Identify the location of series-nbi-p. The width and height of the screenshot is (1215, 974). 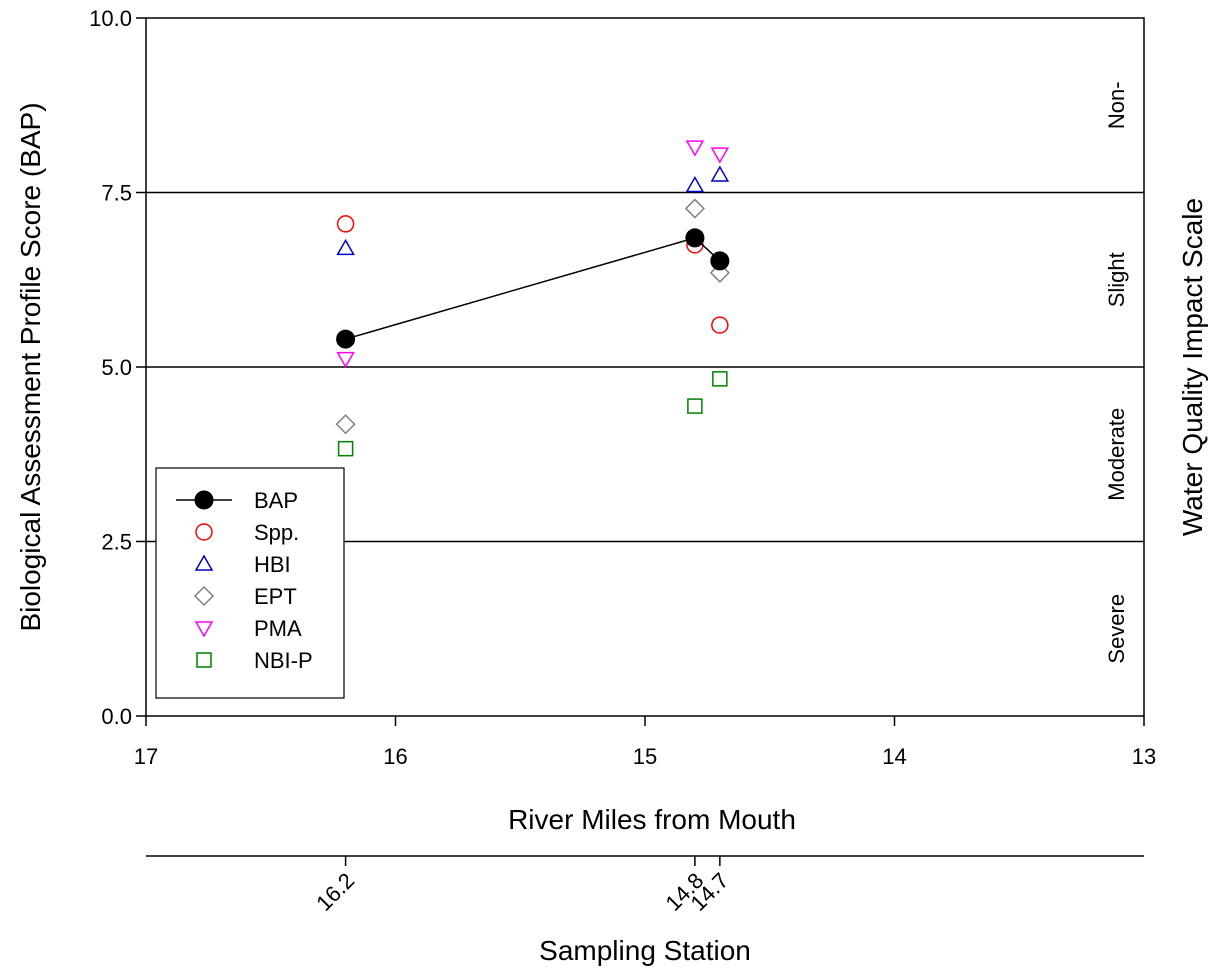
(532, 414).